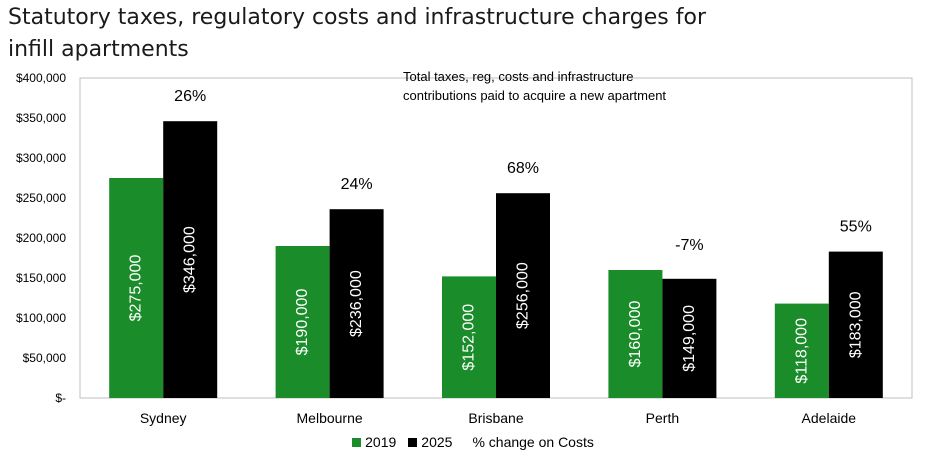 This screenshot has height=456, width=946. I want to click on y-tick-label: $350,000, so click(41, 118).